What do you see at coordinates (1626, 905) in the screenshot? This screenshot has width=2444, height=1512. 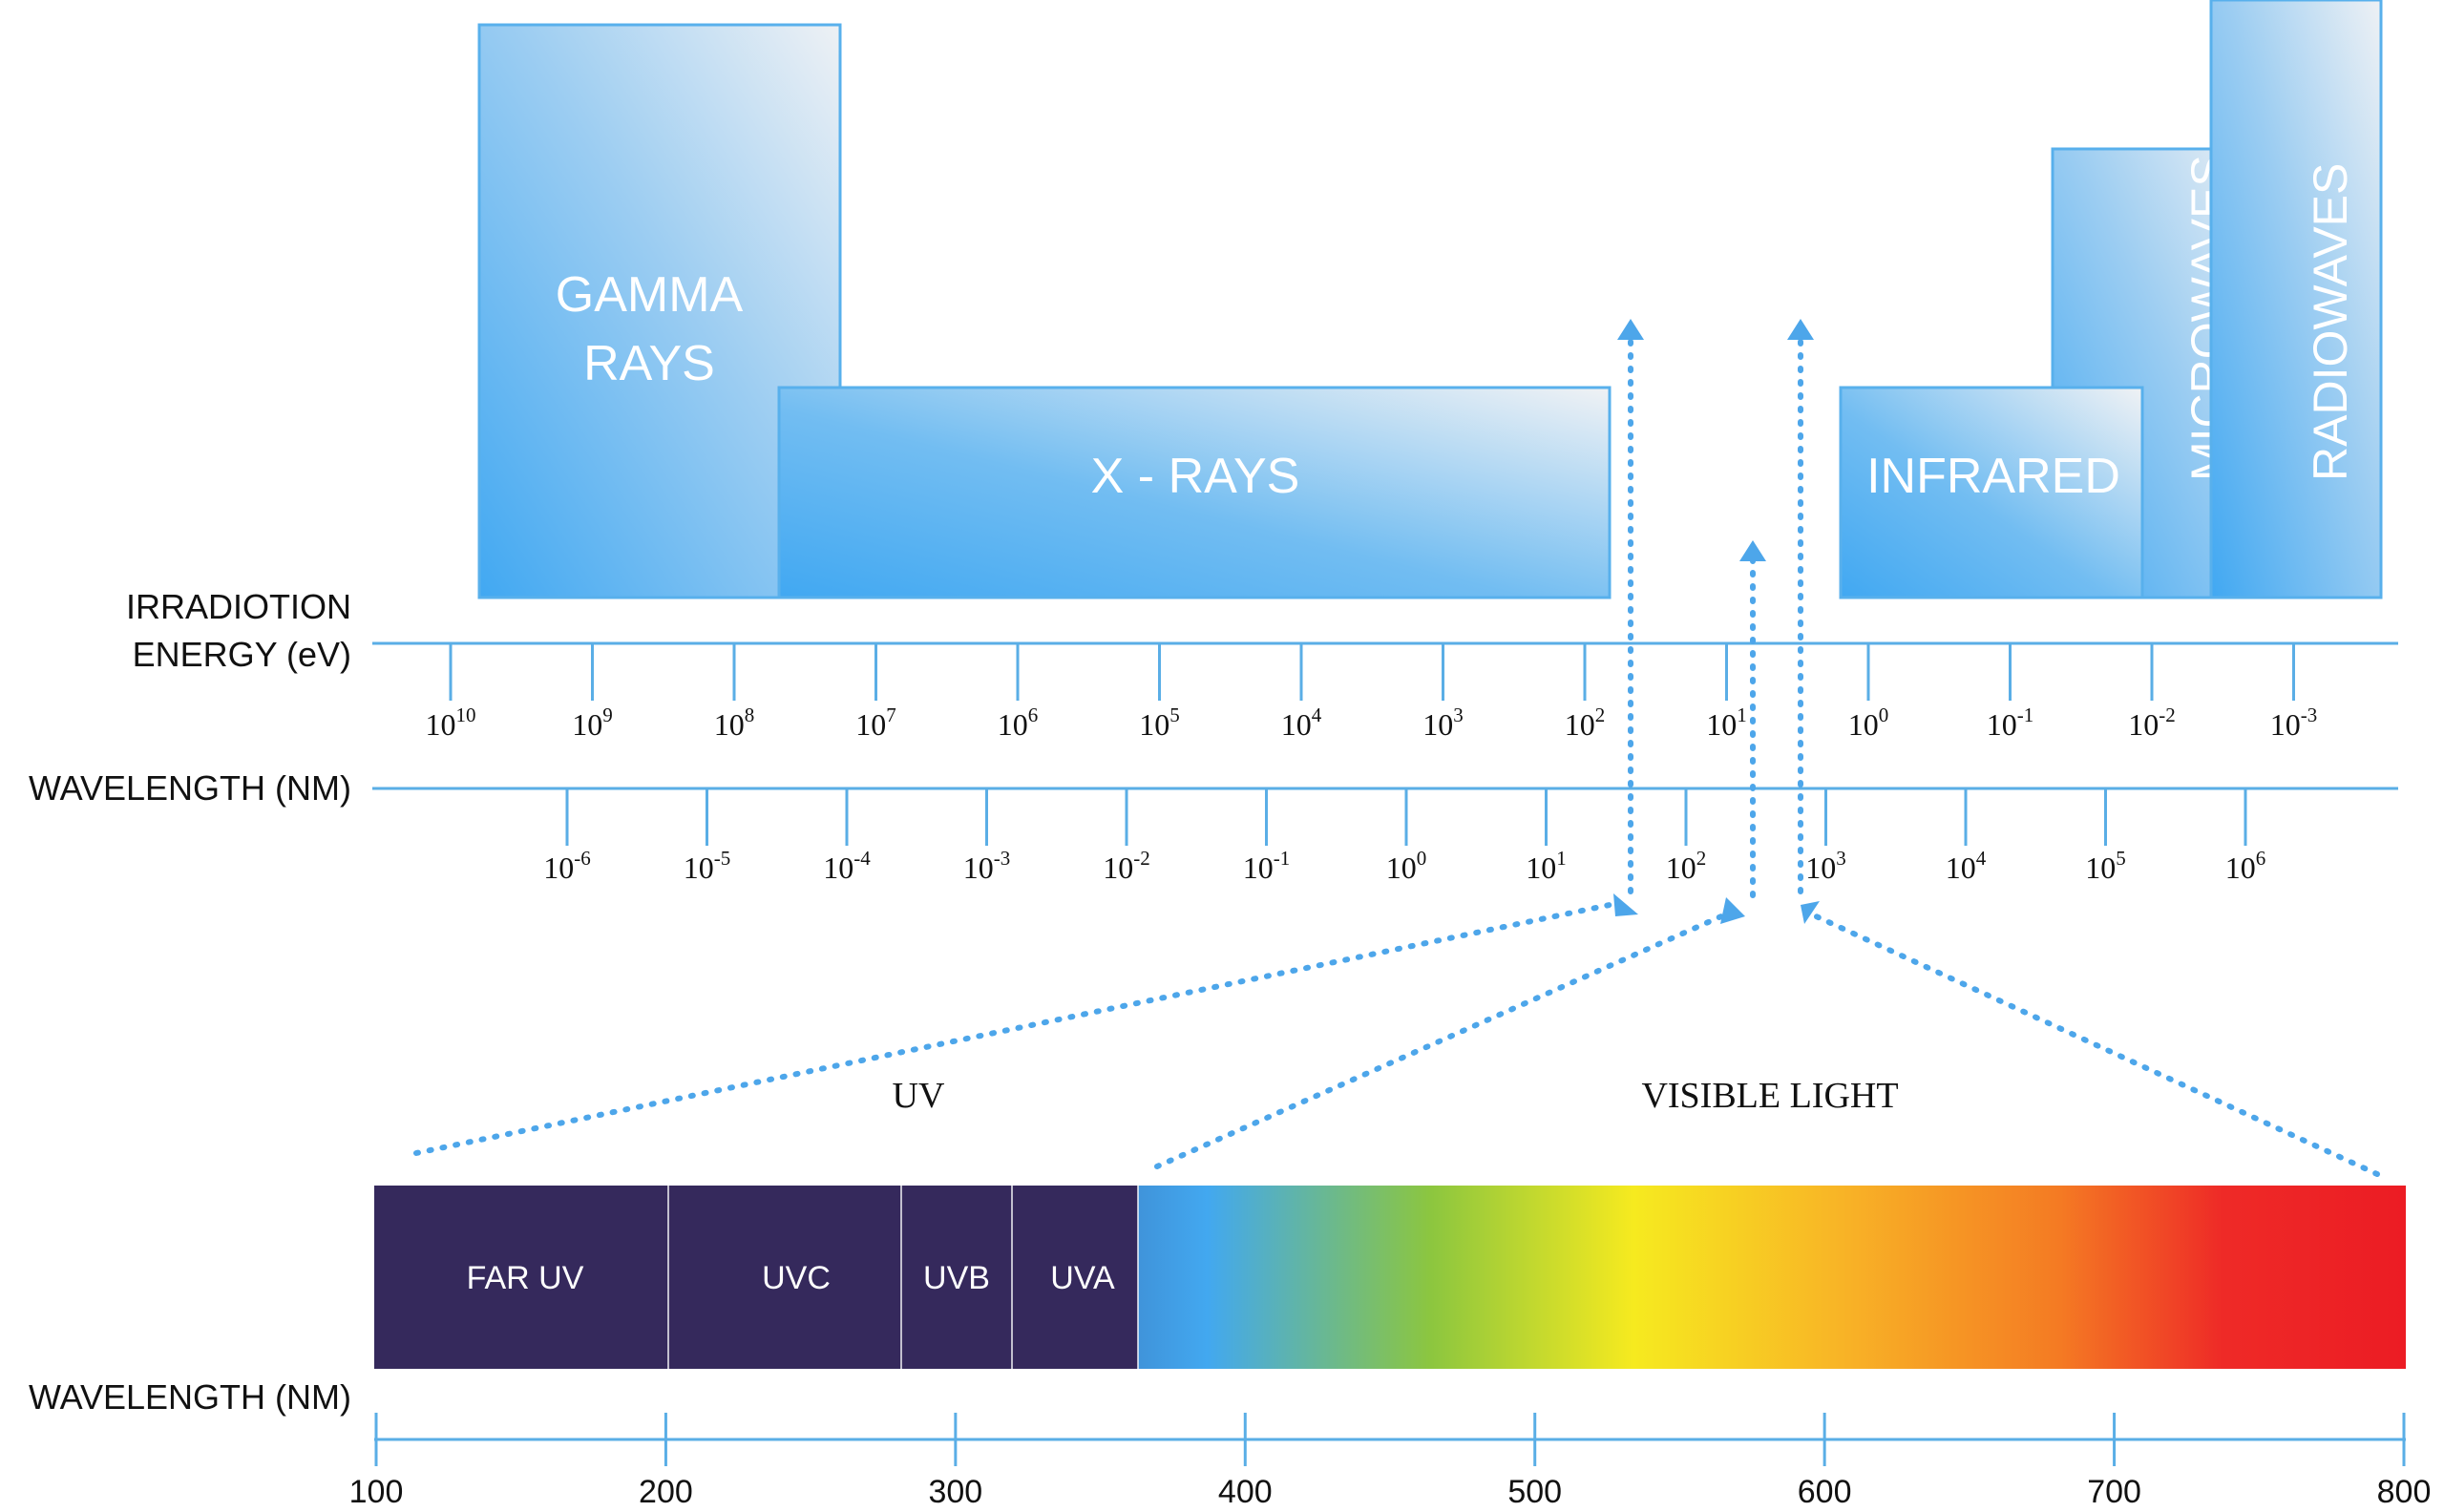 I see `arrowhead-down-left` at bounding box center [1626, 905].